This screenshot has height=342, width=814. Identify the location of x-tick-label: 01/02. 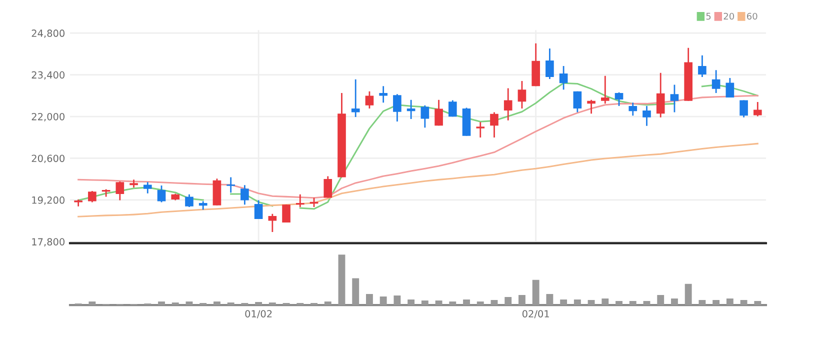
(258, 314).